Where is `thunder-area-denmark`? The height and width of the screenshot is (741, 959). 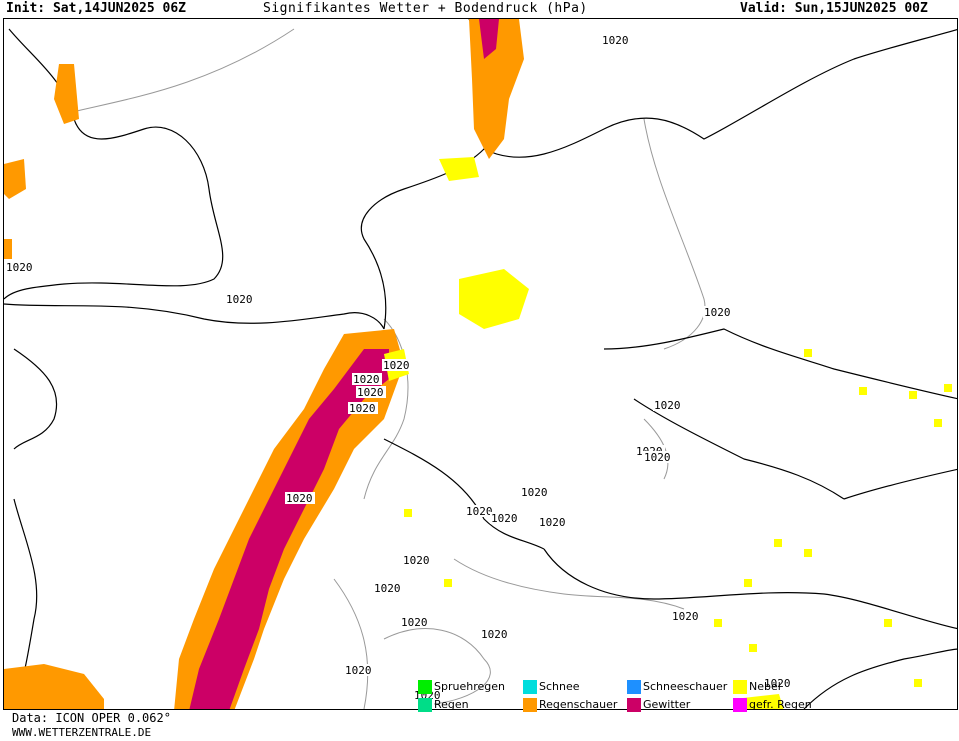
thunder-area-denmark is located at coordinates (489, 39).